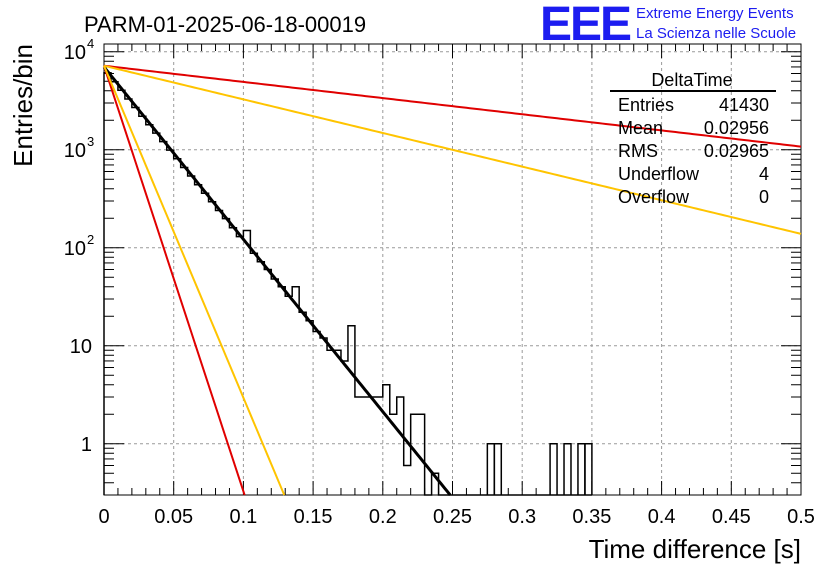 This screenshot has width=836, height=572. Describe the element at coordinates (654, 197) in the screenshot. I see `stats-label: Overflow` at that location.